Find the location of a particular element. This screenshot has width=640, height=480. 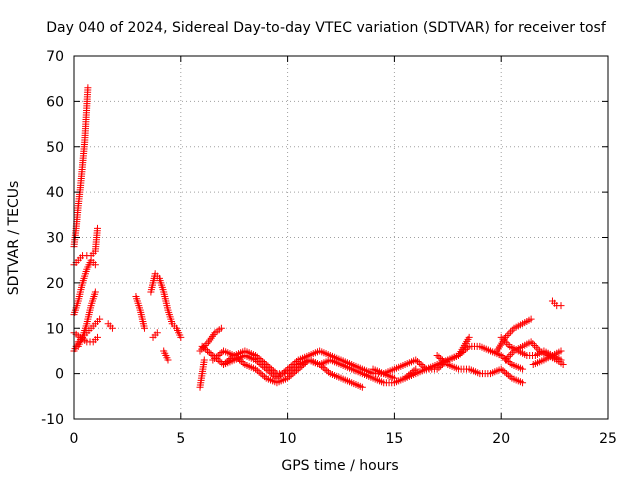

x-tick-label: 10 is located at coordinates (288, 439).